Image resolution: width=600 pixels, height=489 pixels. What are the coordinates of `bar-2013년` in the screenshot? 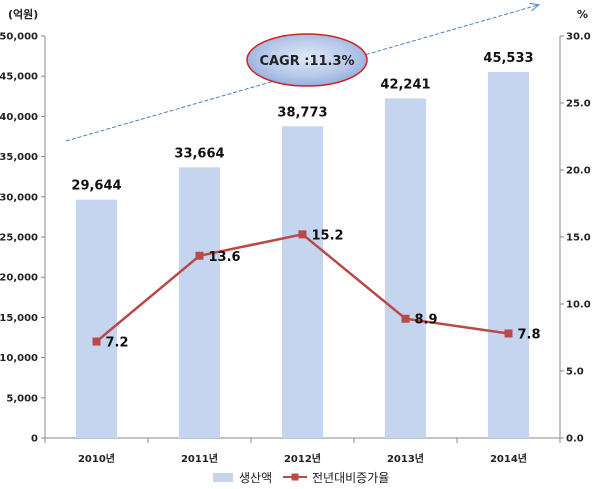 It's located at (405, 268).